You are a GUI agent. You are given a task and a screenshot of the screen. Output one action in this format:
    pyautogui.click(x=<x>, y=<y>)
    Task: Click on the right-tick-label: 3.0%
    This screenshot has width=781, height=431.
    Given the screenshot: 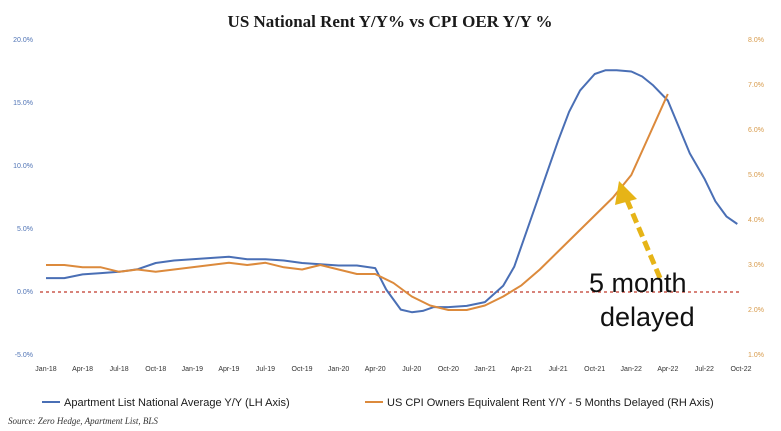 What is the action you would take?
    pyautogui.click(x=756, y=265)
    